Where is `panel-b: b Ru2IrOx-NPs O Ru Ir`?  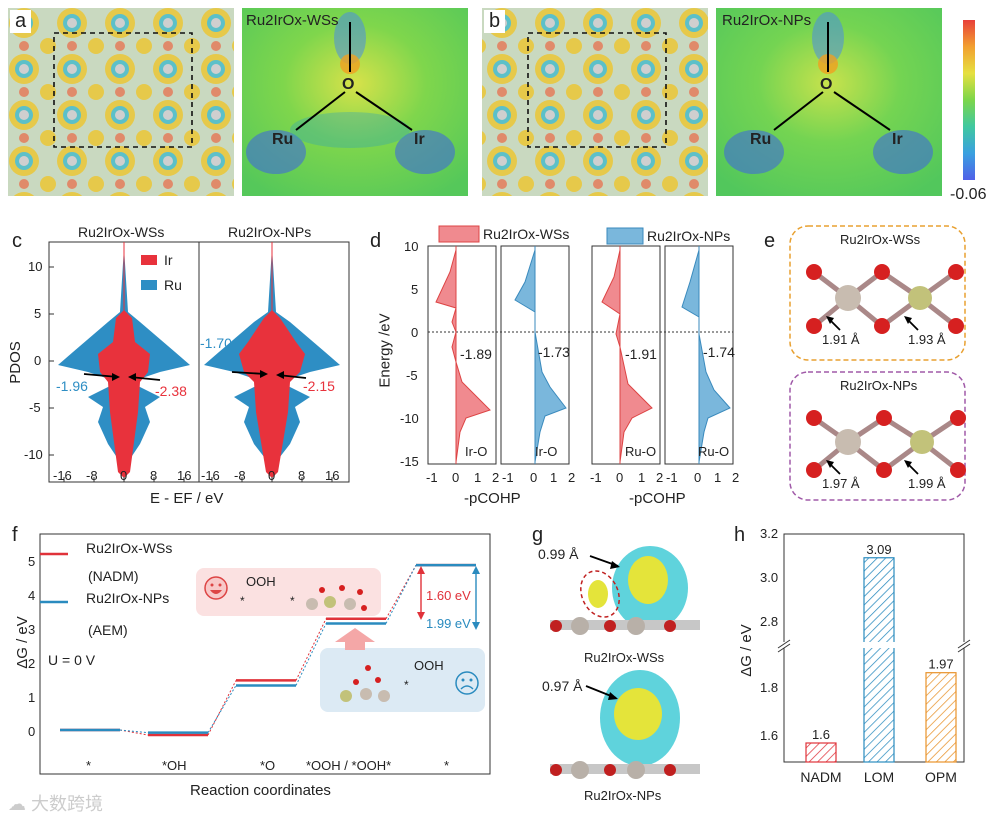
panel-b: b Ru2IrOx-NPs O Ru Ir is located at coordinates (713, 100).